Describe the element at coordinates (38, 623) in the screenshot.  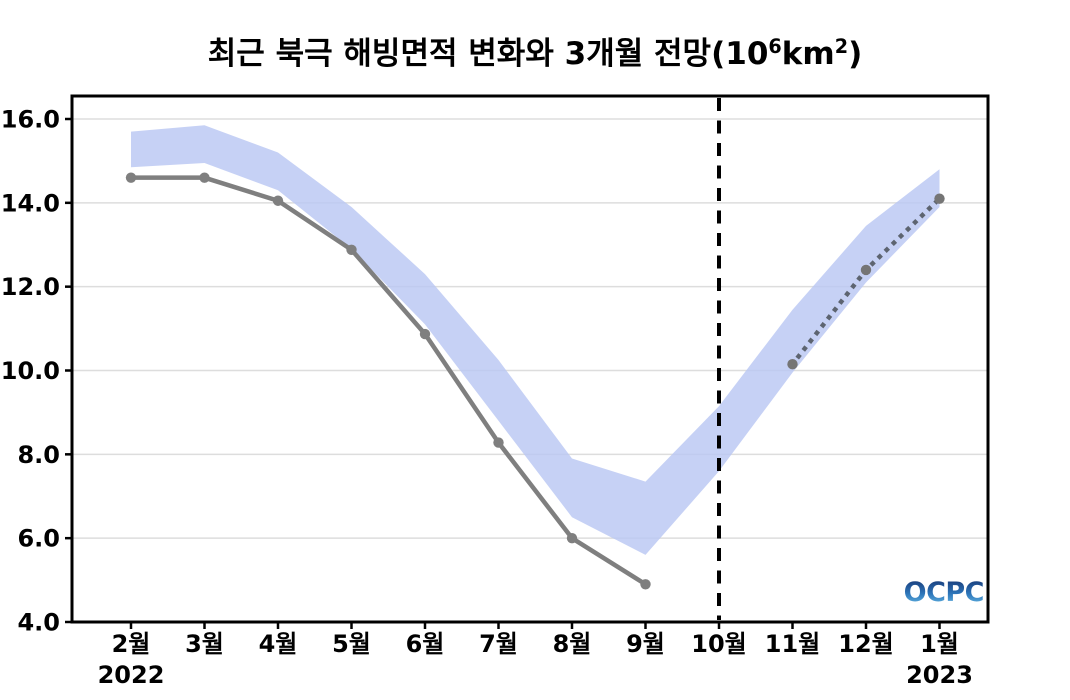
I see `y-tick-label: 4.0` at that location.